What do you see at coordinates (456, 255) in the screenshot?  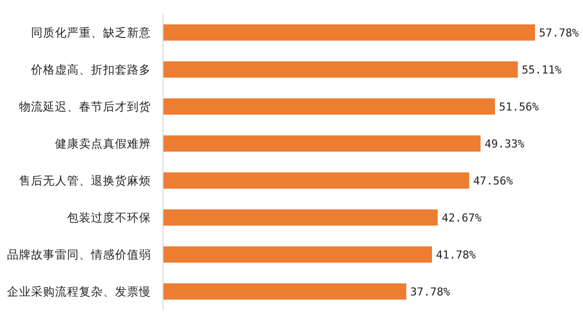 I see `data-label: 41.78%` at bounding box center [456, 255].